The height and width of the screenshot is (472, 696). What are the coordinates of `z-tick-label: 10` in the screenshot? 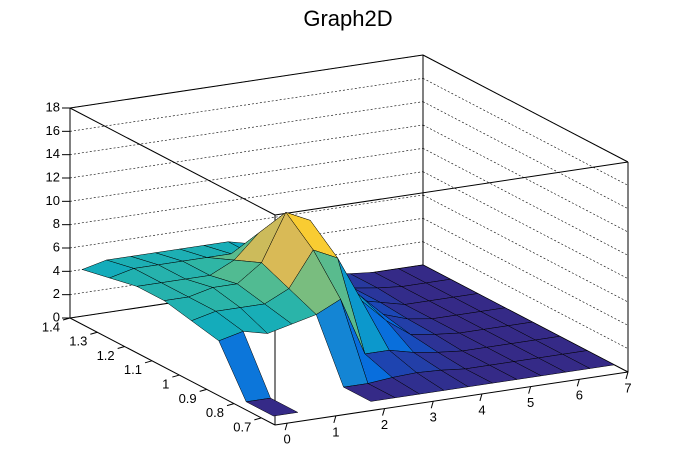 It's located at (53, 200).